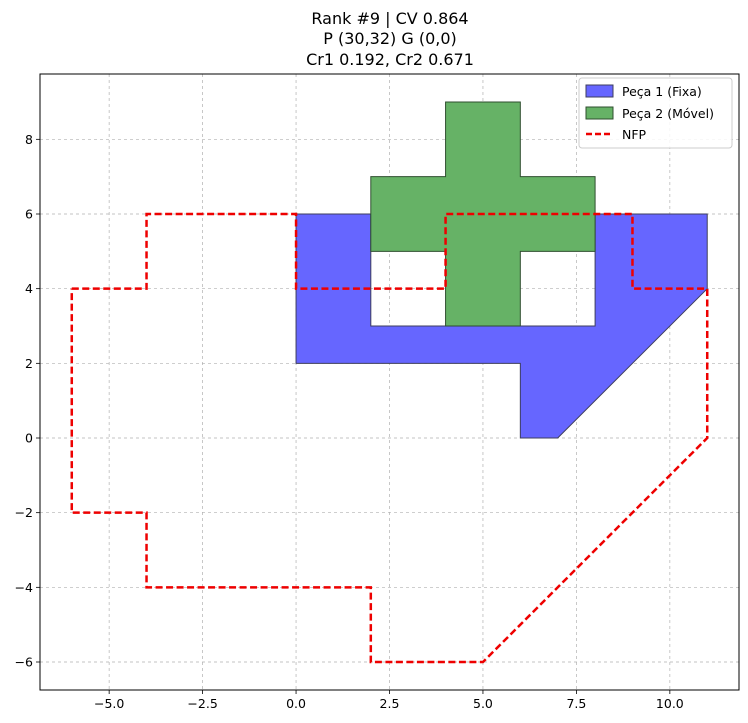  I want to click on x-tick-label-0: −5.0, so click(109, 703).